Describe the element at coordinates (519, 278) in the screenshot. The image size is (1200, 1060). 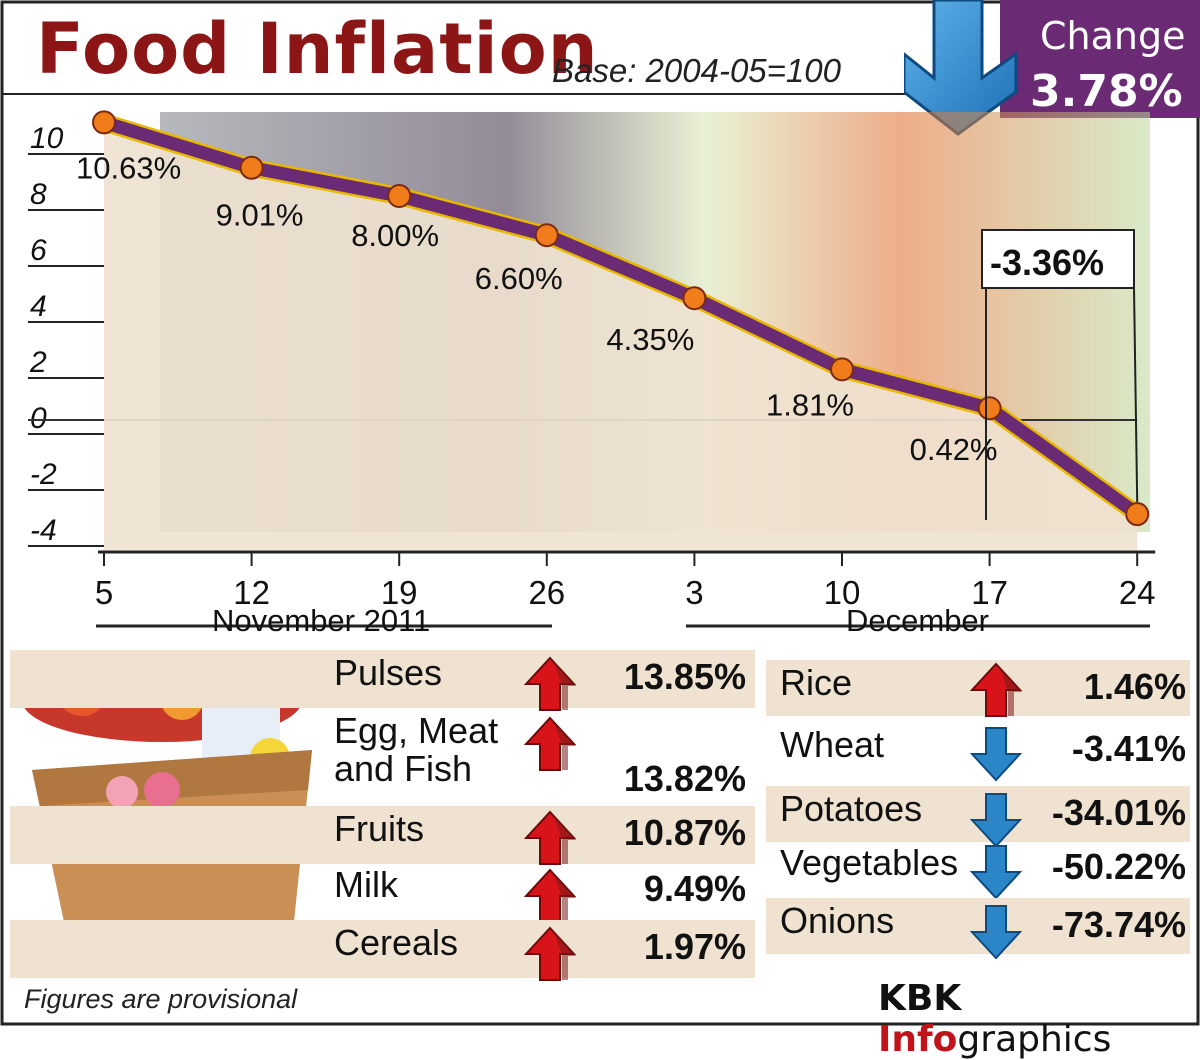
I see `data-label: 6.60%` at that location.